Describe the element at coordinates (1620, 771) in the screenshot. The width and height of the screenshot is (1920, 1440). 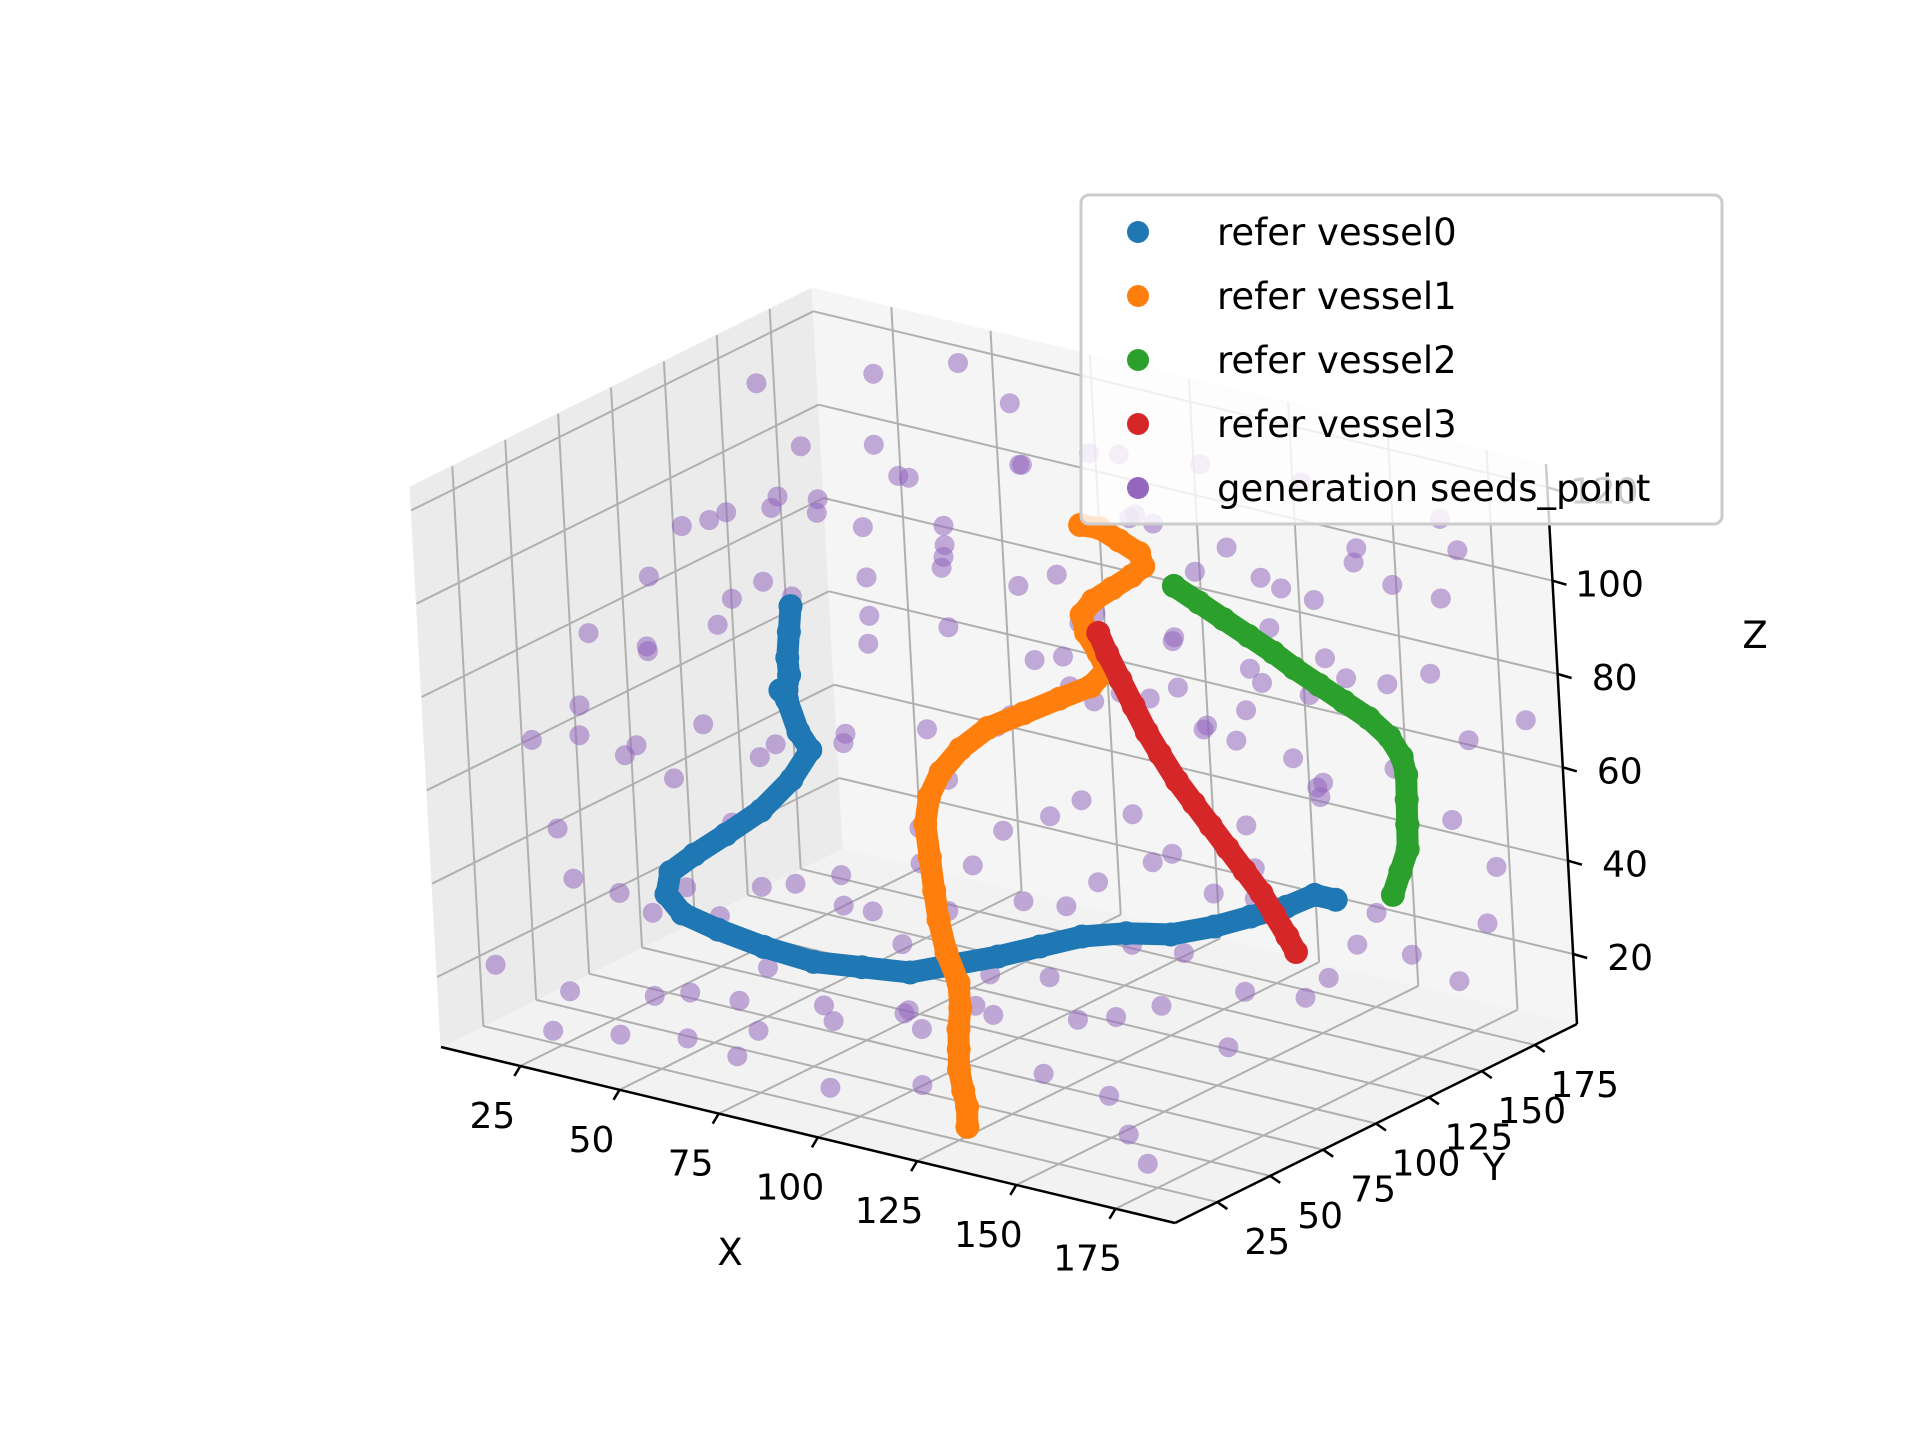
I see `z-tick-label: 60` at that location.